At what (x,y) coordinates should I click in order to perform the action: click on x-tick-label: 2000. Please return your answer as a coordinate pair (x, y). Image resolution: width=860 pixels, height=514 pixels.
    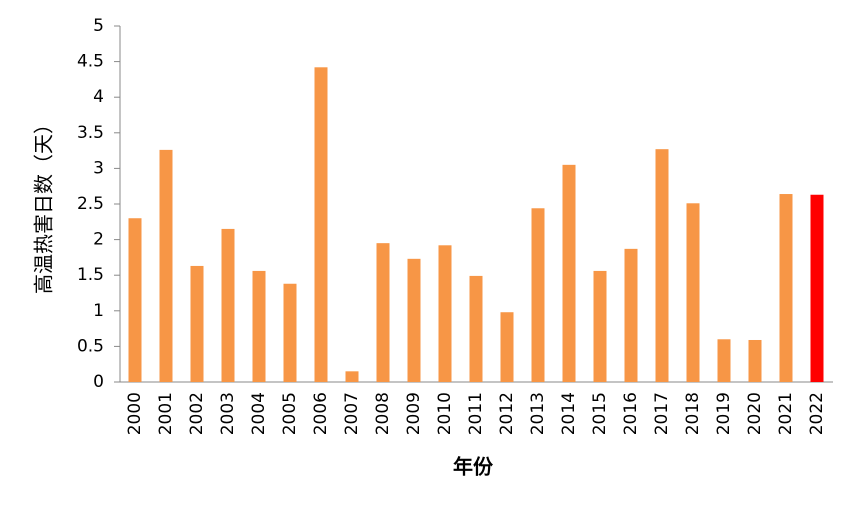
    Looking at the image, I should click on (135, 413).